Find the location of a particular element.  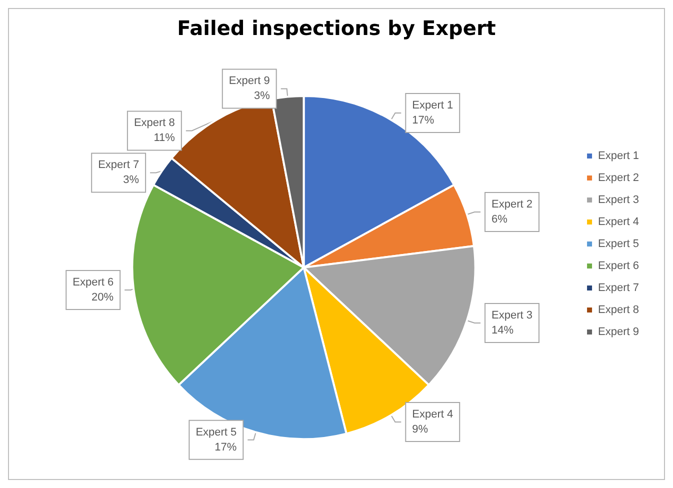

legend-label: Expert 1 is located at coordinates (619, 156).